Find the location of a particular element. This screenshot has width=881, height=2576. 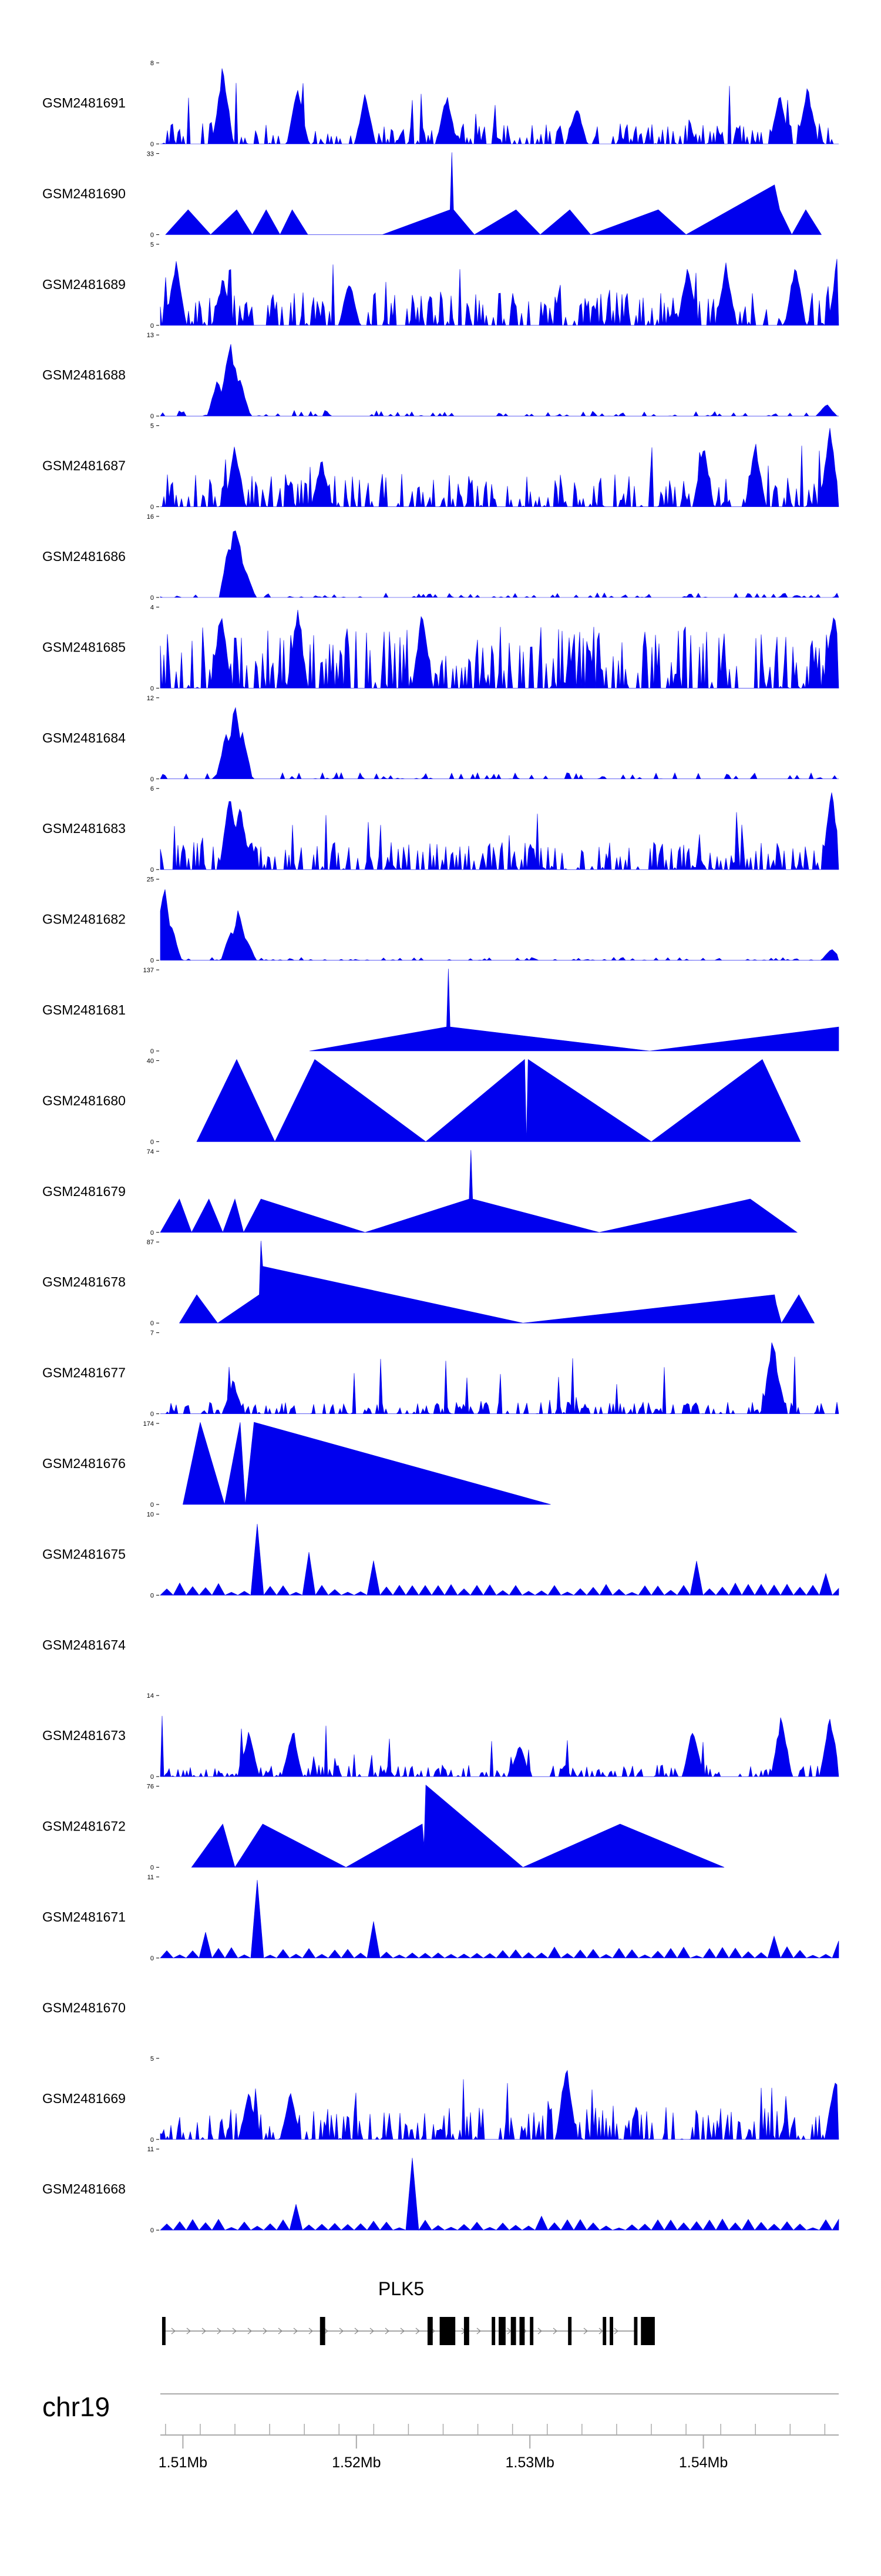

track-label: GSM2481679 is located at coordinates (84, 1191).